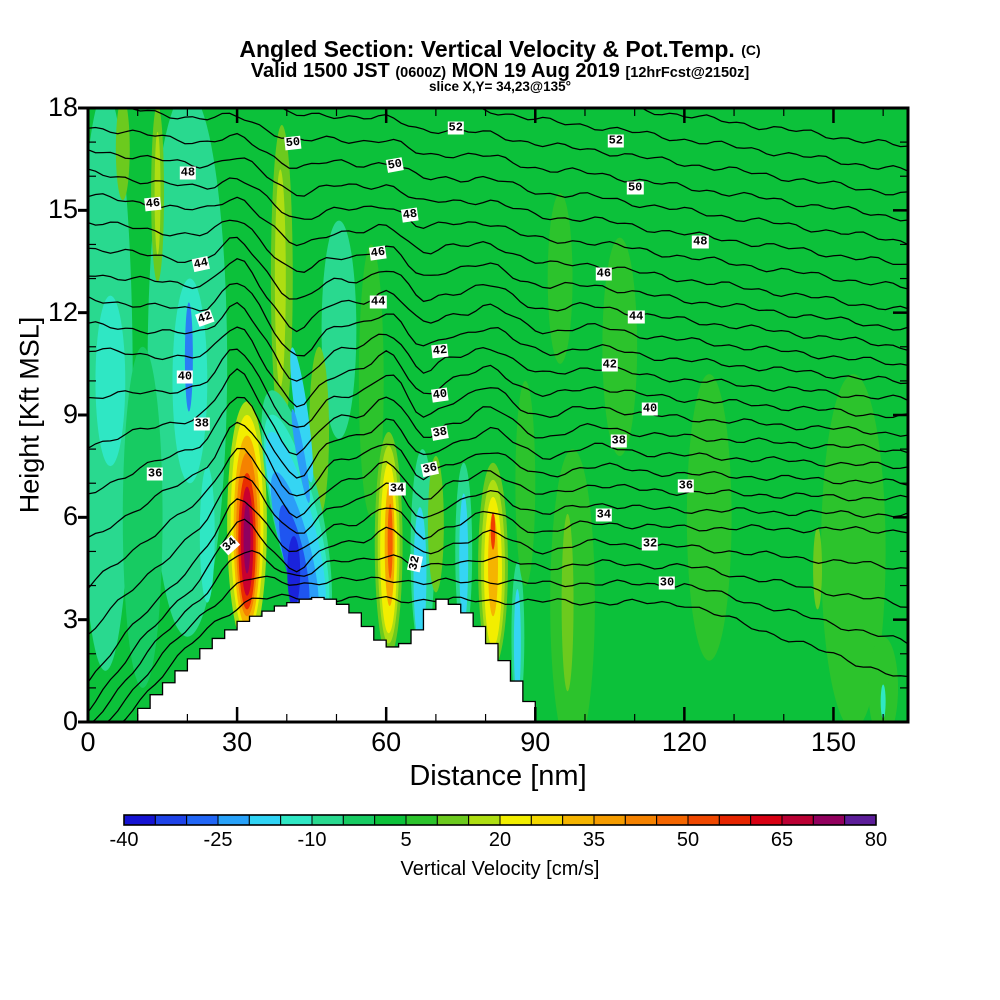  What do you see at coordinates (62, 107) in the screenshot?
I see `y-tick-label-18: 18` at bounding box center [62, 107].